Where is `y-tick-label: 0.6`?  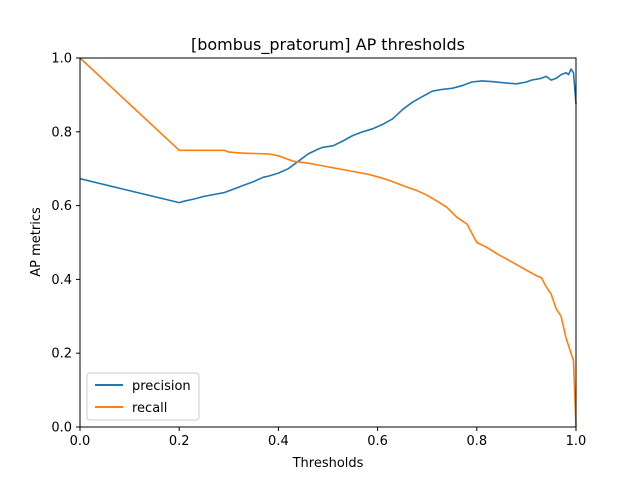 y-tick-label: 0.6 is located at coordinates (61, 206).